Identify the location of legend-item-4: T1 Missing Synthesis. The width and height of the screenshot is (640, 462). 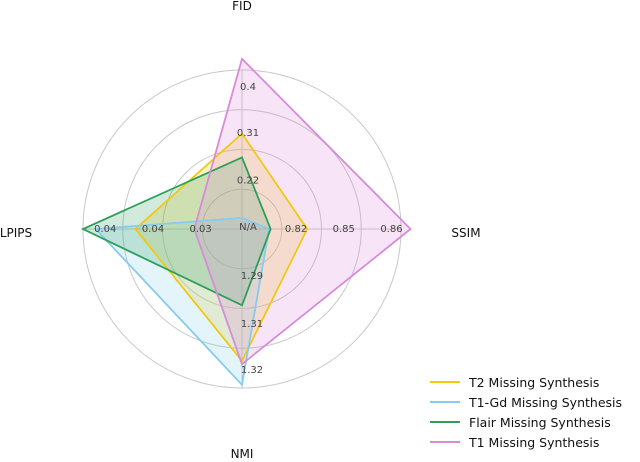
(526, 442).